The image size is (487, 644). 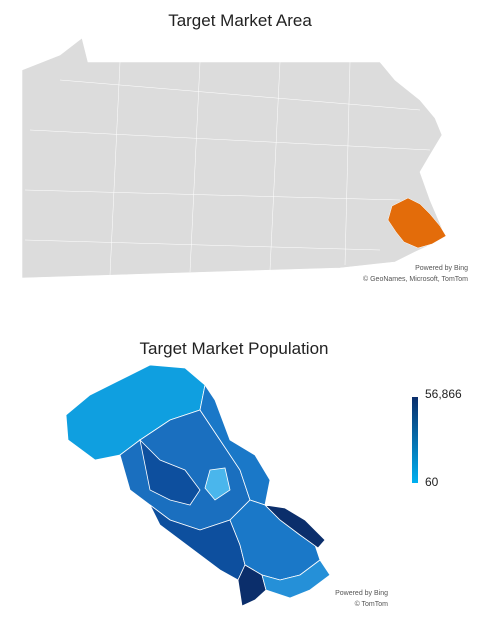 What do you see at coordinates (415, 440) in the screenshot?
I see `legend-scale` at bounding box center [415, 440].